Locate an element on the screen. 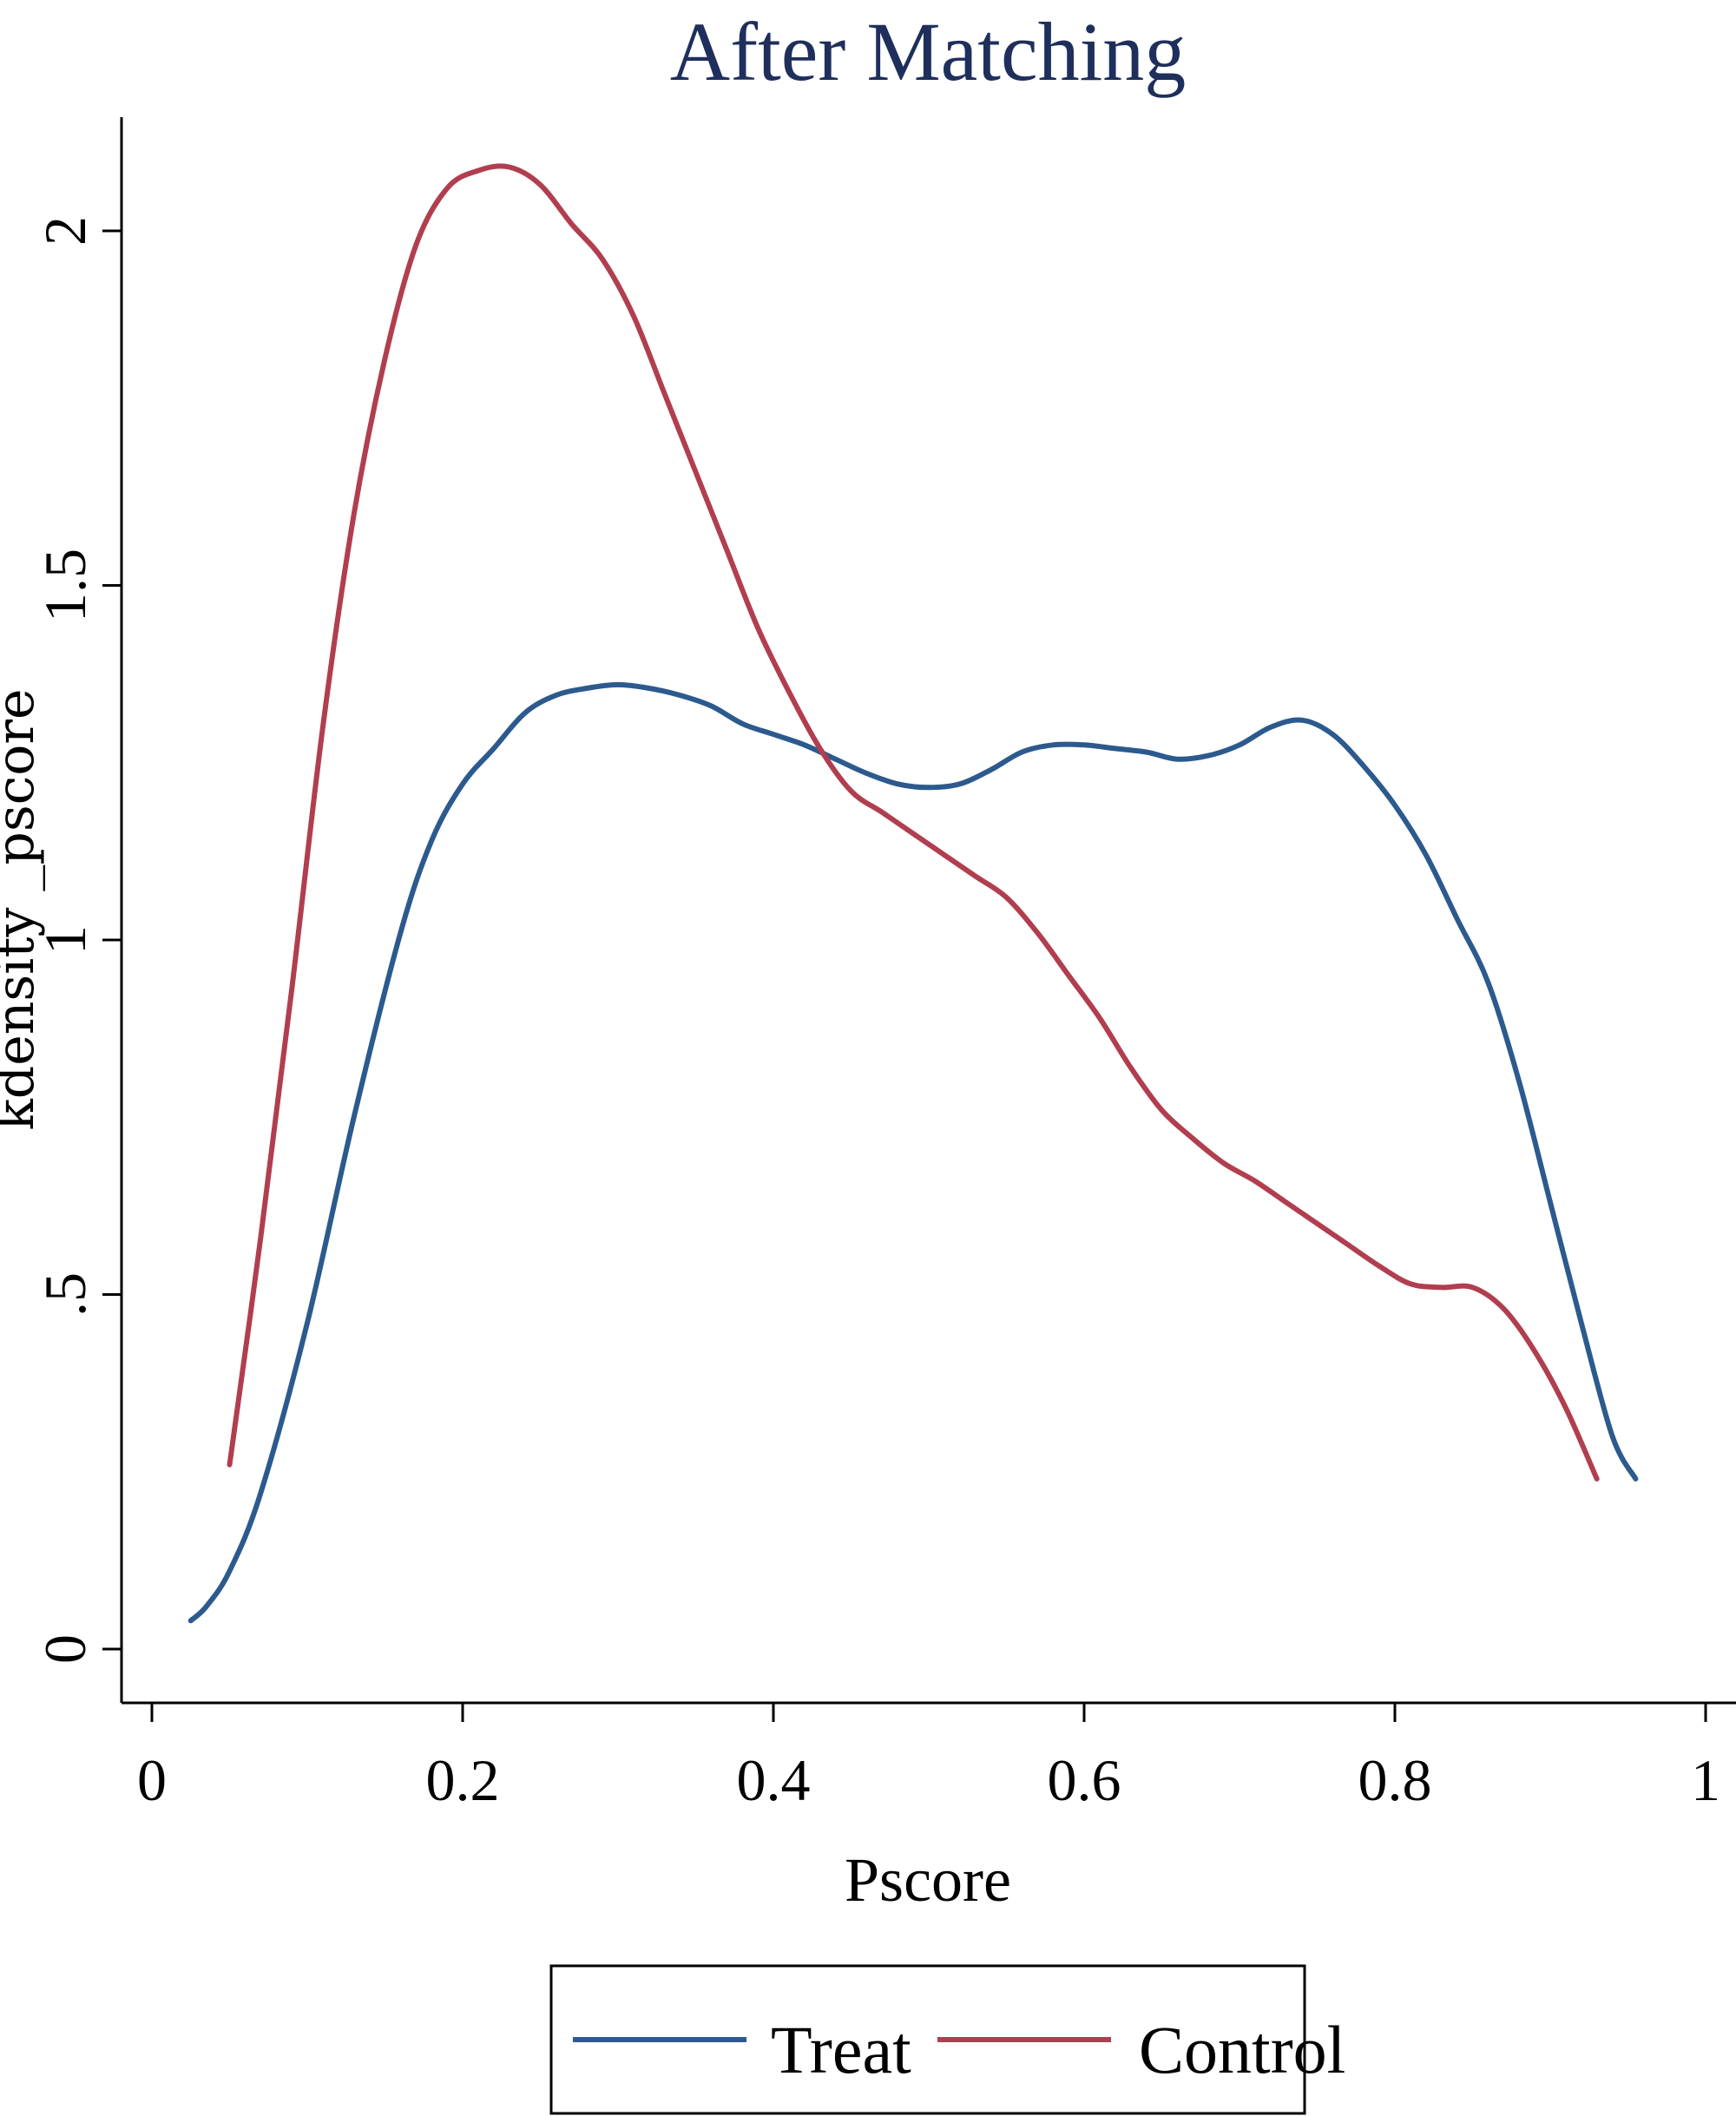  x-tick-label: 0.4 is located at coordinates (774, 1780).